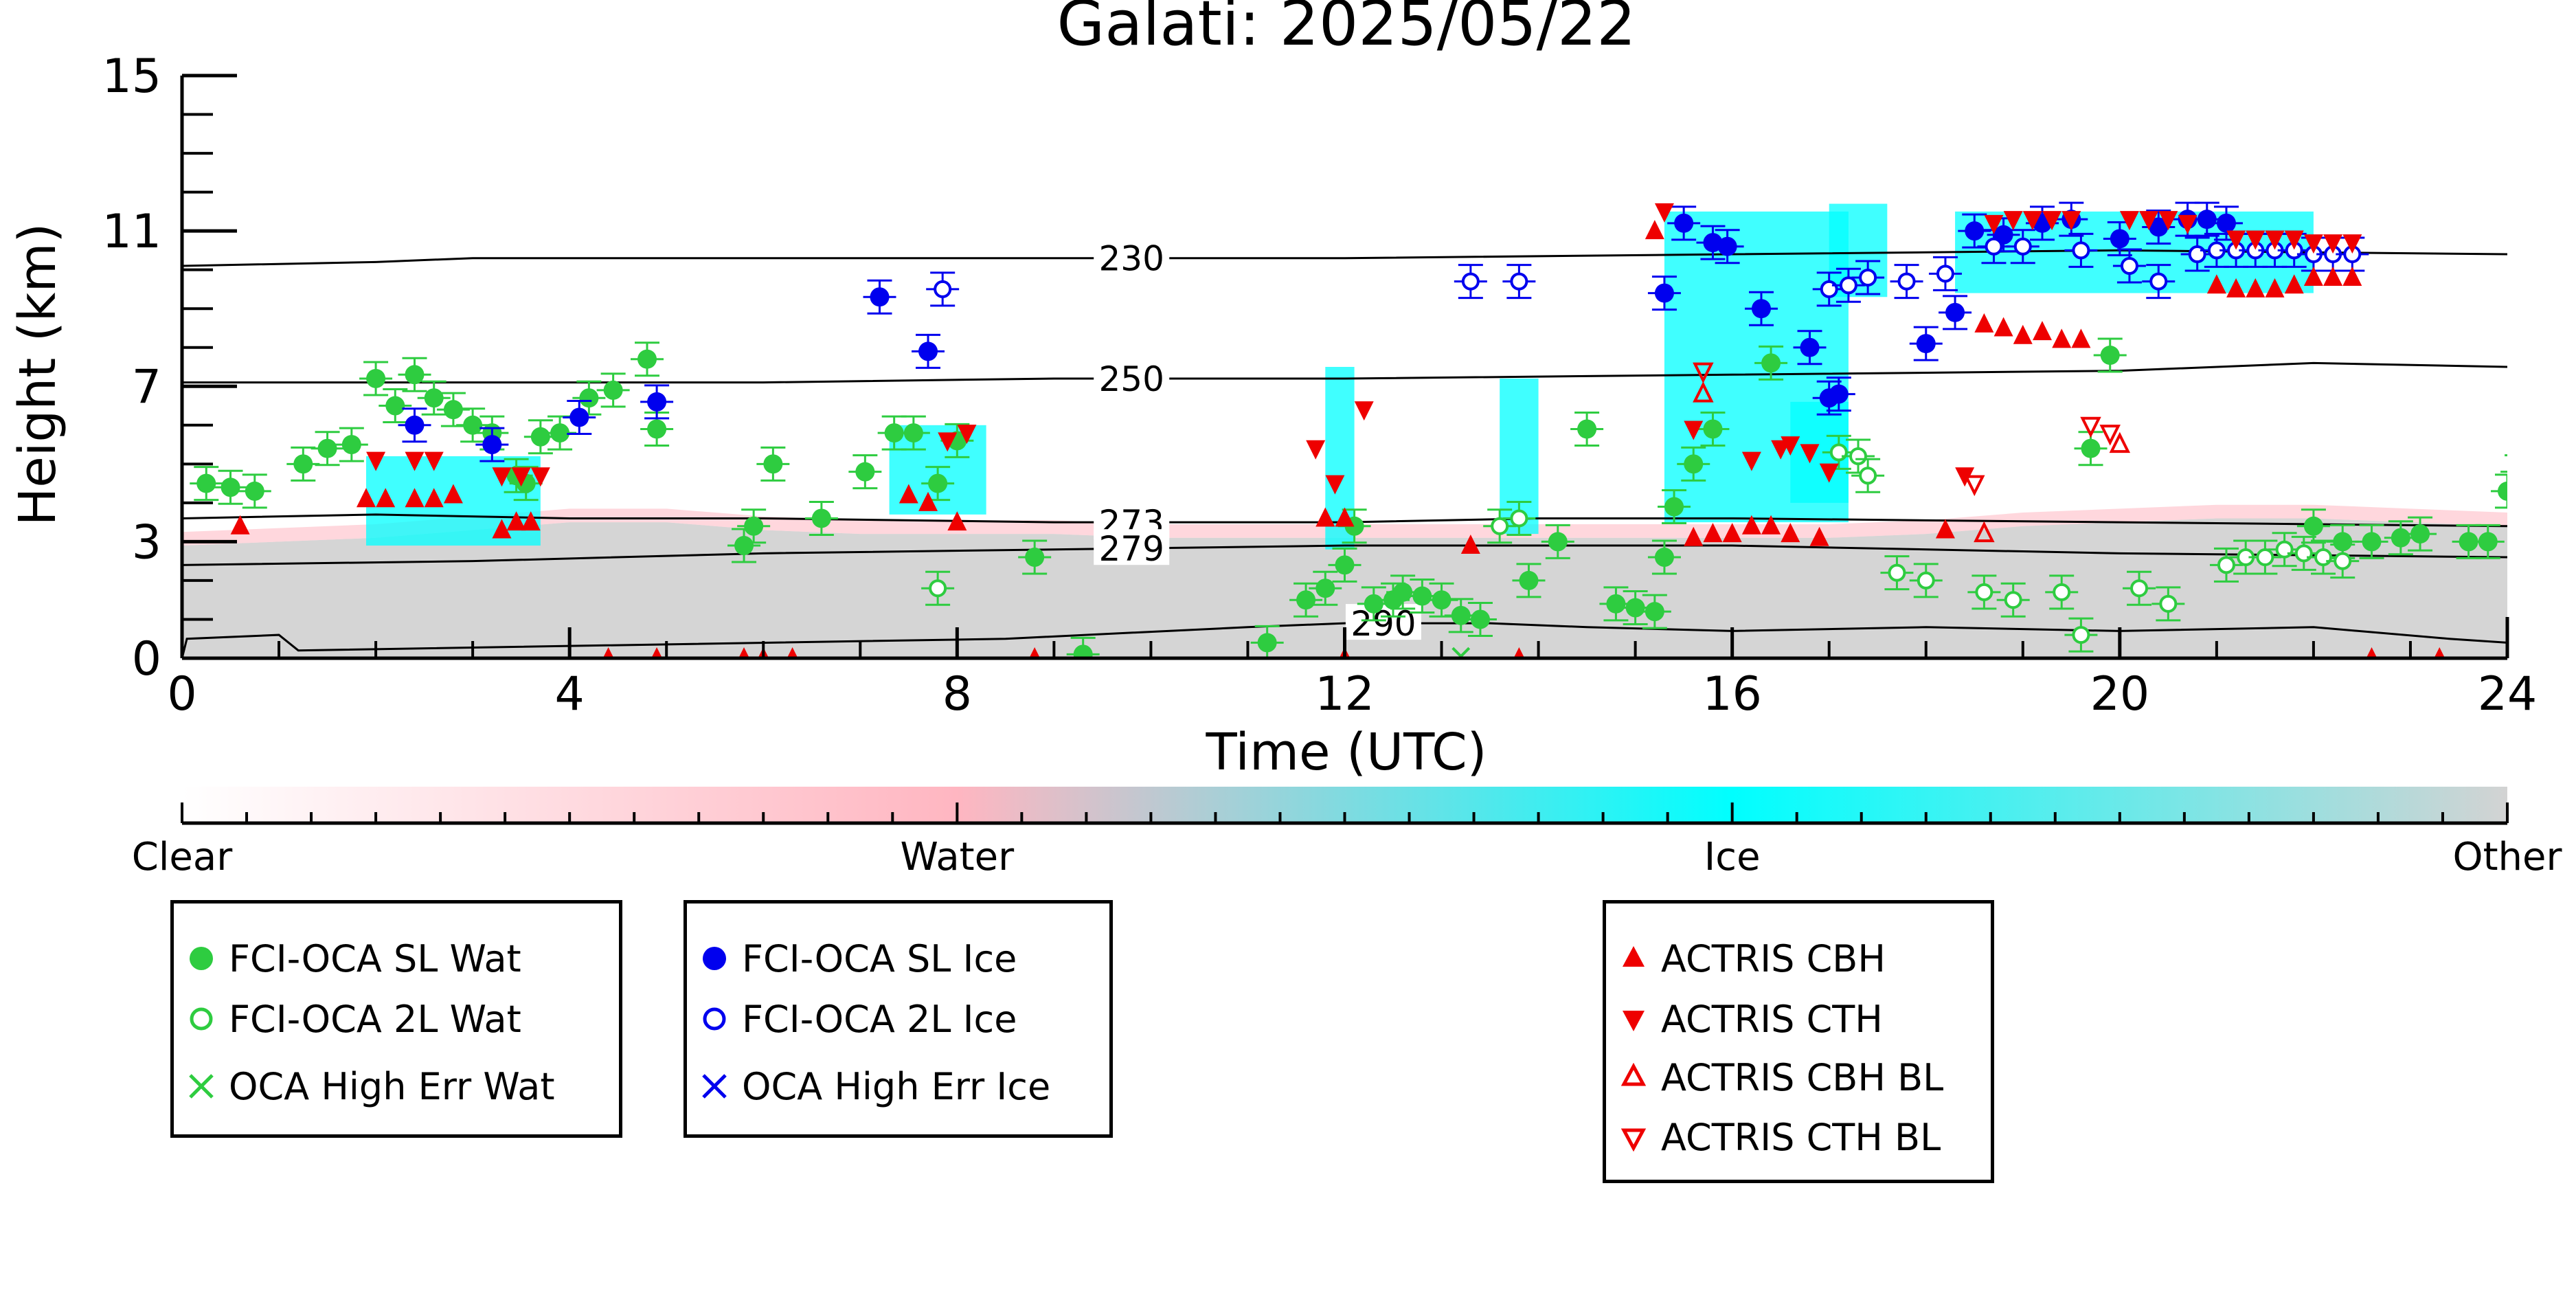  Describe the element at coordinates (879, 958) in the screenshot. I see `legend-label: FCI-OCA SL Ice` at that location.